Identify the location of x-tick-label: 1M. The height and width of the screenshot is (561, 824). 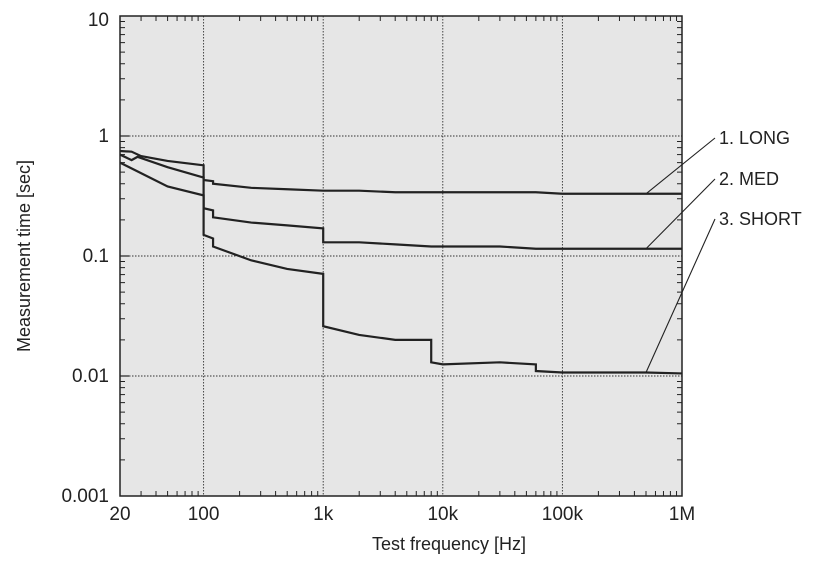
(682, 514).